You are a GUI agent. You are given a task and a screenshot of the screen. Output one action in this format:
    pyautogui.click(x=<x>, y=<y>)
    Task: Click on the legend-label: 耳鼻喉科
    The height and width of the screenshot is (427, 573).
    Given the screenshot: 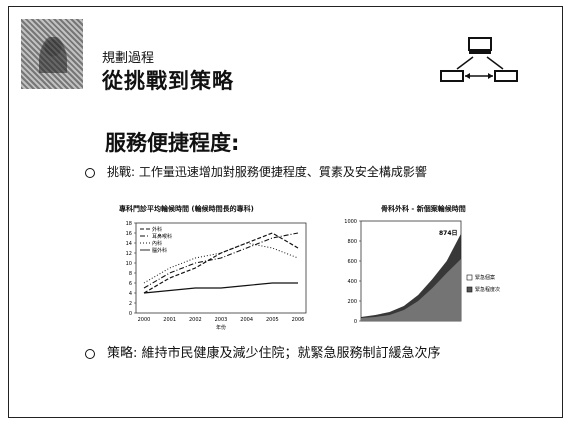 What is the action you would take?
    pyautogui.click(x=162, y=236)
    